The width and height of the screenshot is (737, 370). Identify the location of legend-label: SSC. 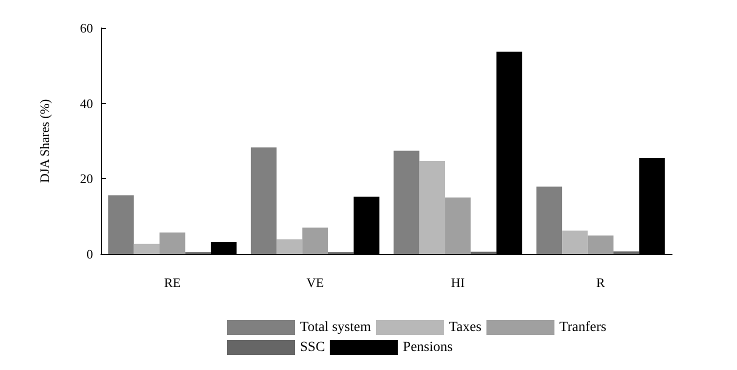
(312, 347).